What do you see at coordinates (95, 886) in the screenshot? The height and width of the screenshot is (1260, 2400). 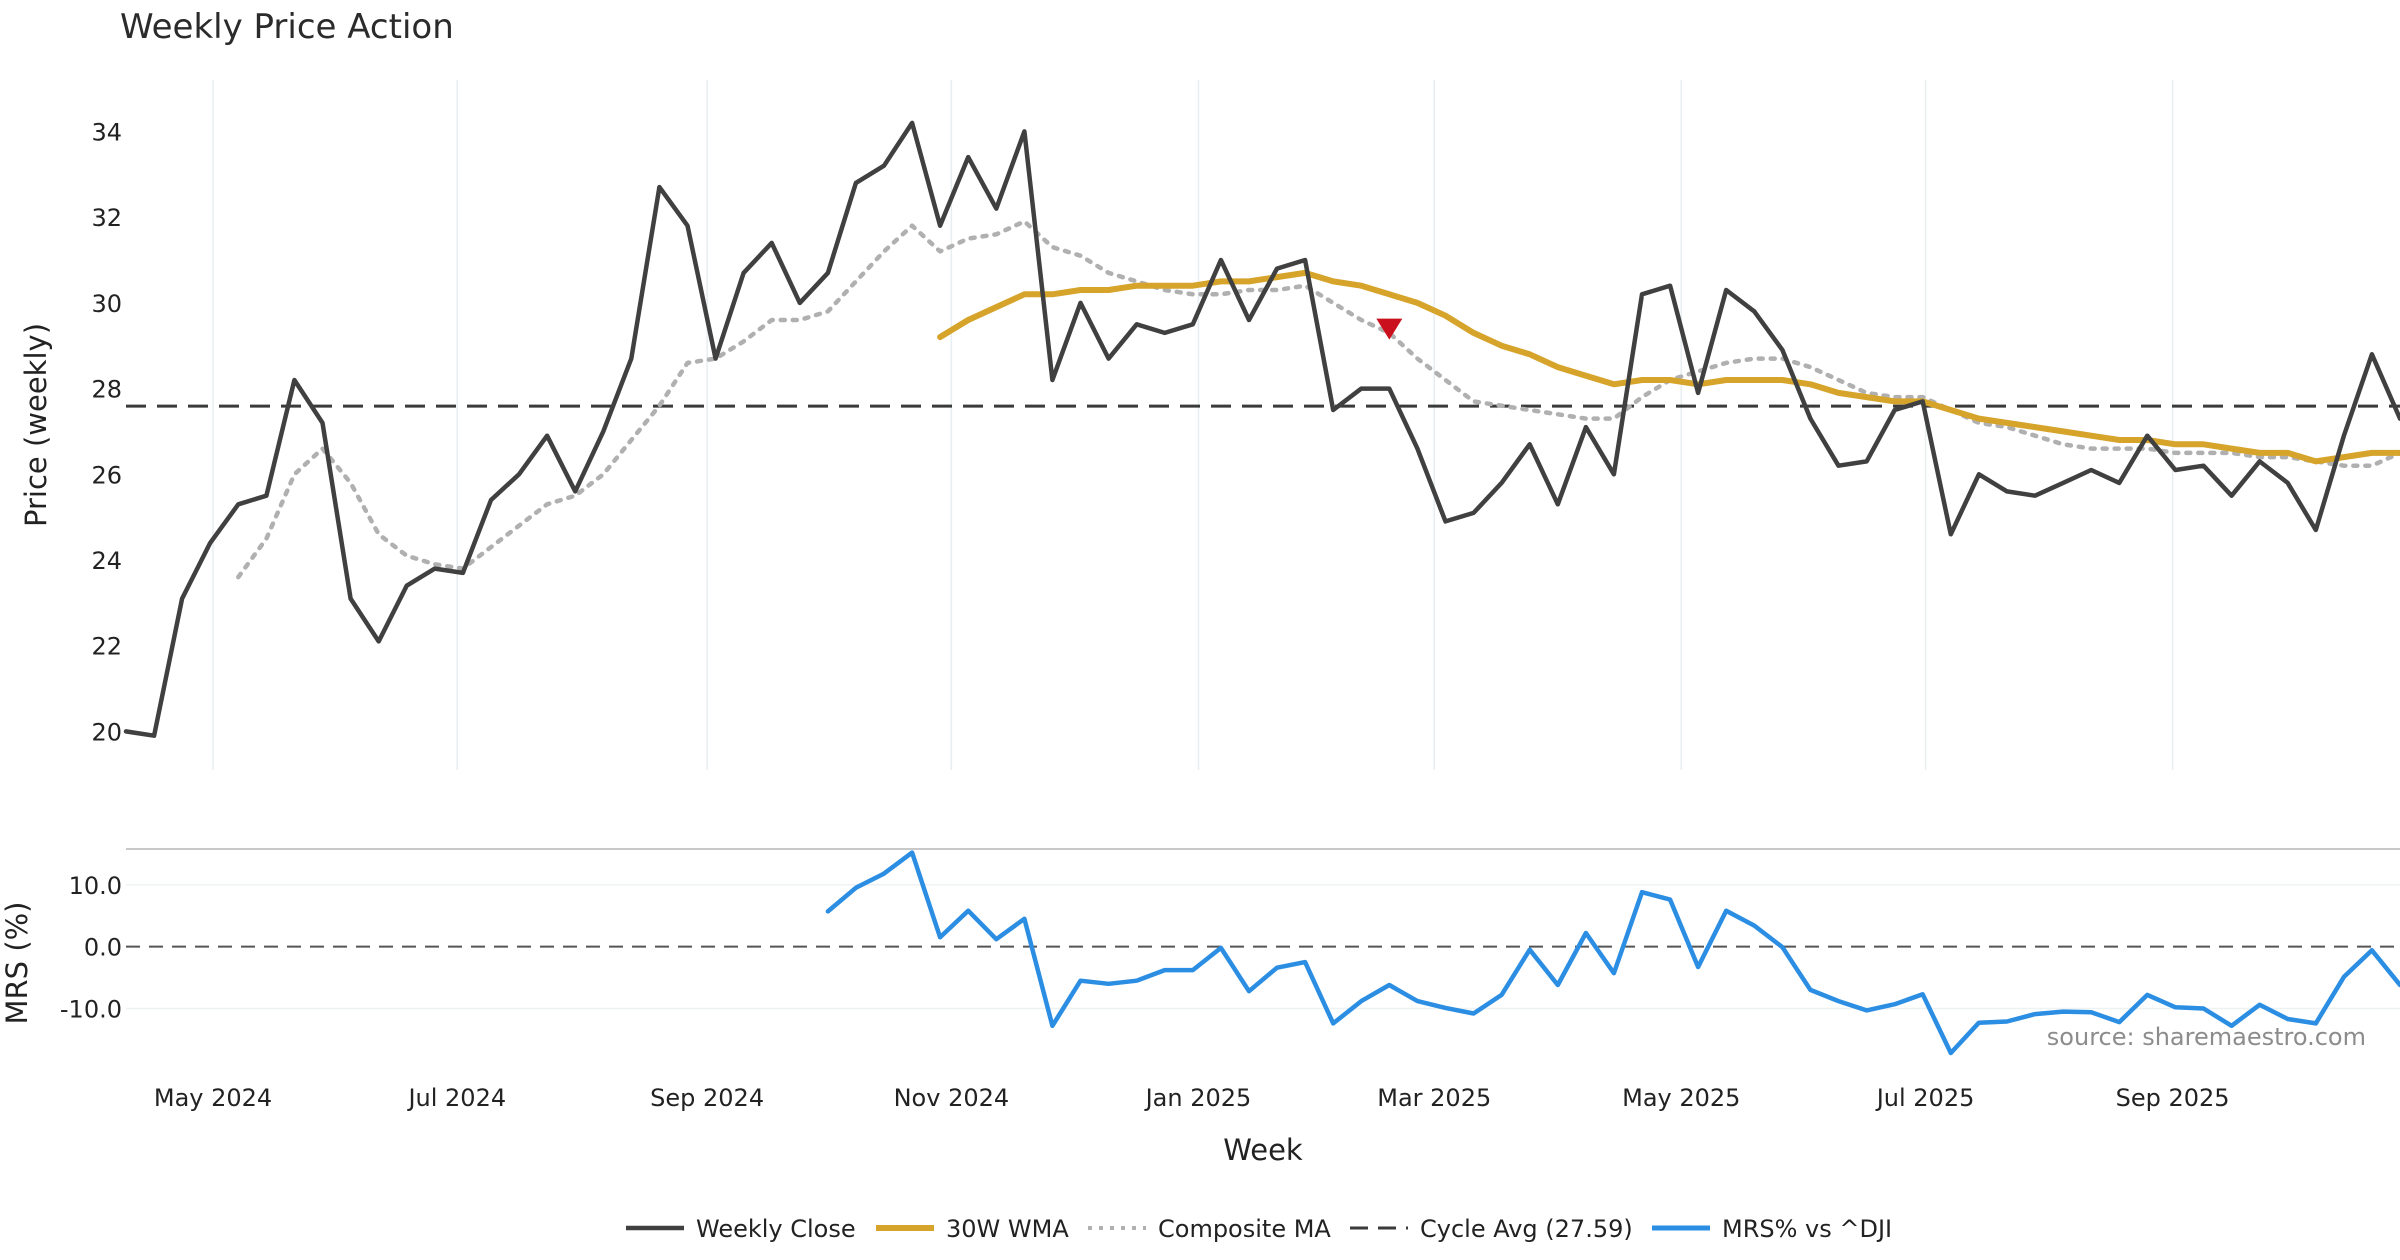 I see `mrs-y-tick-label: 10.0` at bounding box center [95, 886].